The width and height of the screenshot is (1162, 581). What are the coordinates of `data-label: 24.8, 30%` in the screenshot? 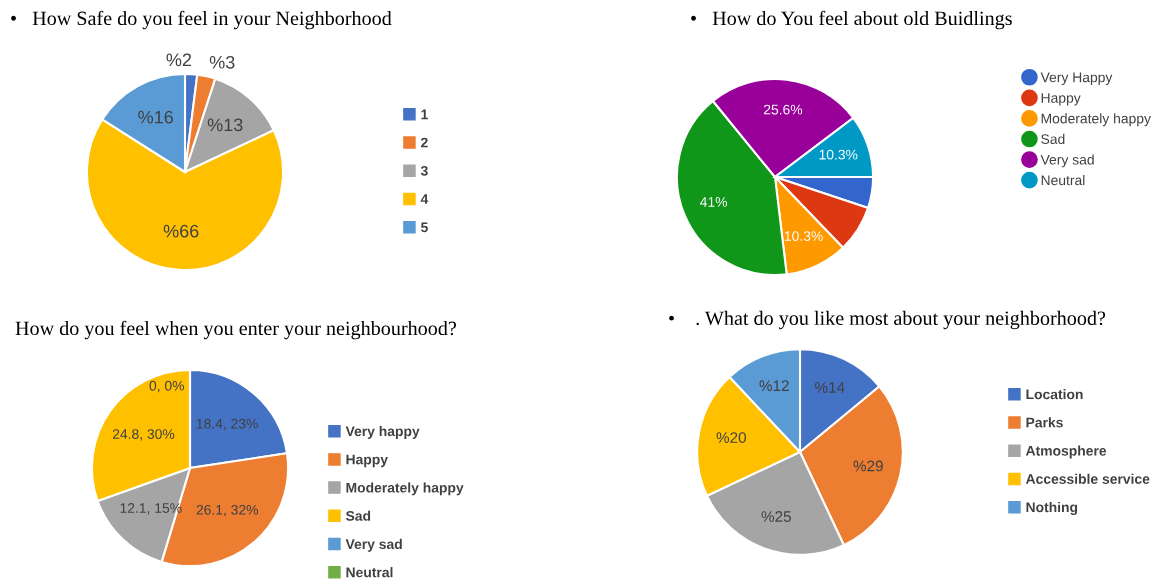 It's located at (143, 435).